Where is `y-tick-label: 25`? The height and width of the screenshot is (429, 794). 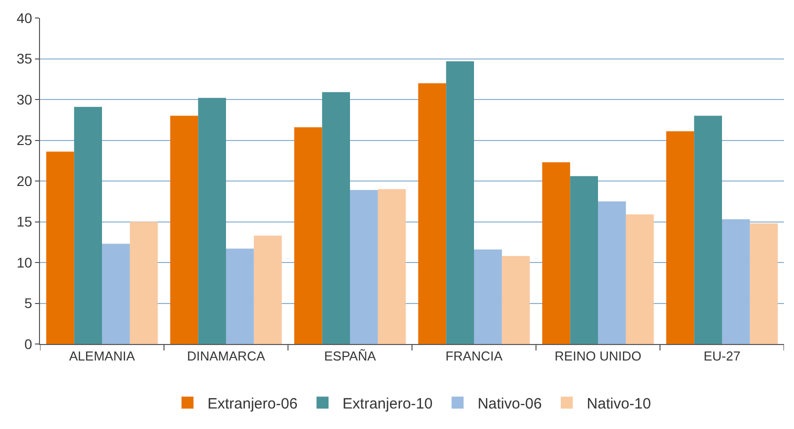 y-tick-label: 25 is located at coordinates (24, 140).